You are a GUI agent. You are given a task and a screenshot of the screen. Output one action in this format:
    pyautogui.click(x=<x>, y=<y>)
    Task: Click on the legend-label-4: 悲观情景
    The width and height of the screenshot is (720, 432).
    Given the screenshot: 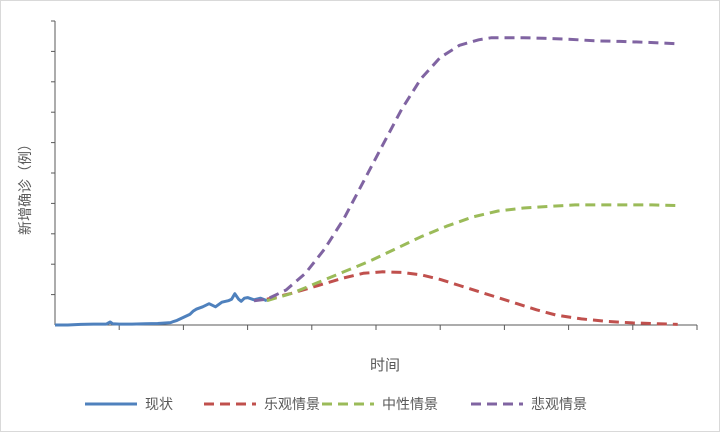 What is the action you would take?
    pyautogui.click(x=559, y=404)
    